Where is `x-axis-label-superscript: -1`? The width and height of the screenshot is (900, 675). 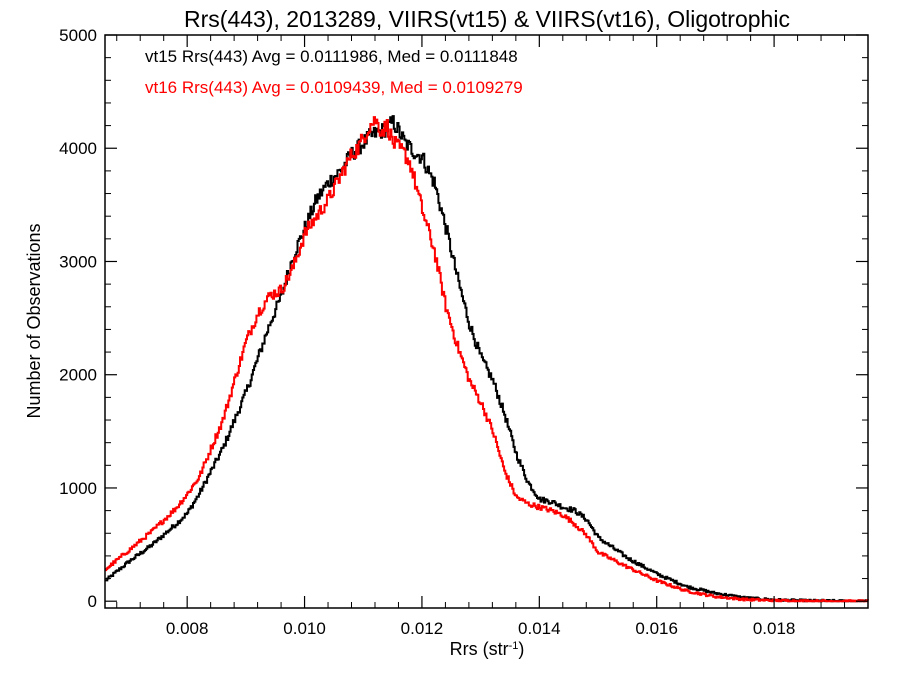 x-axis-label-superscript: -1 is located at coordinates (514, 646).